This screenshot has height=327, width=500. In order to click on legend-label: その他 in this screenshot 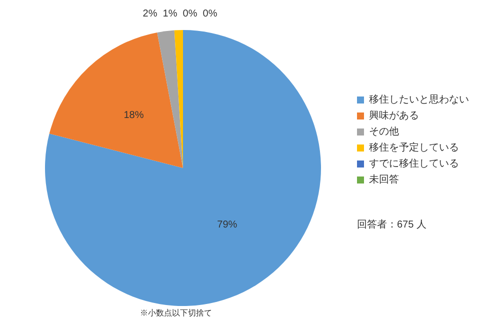, I will do `click(384, 132)`.